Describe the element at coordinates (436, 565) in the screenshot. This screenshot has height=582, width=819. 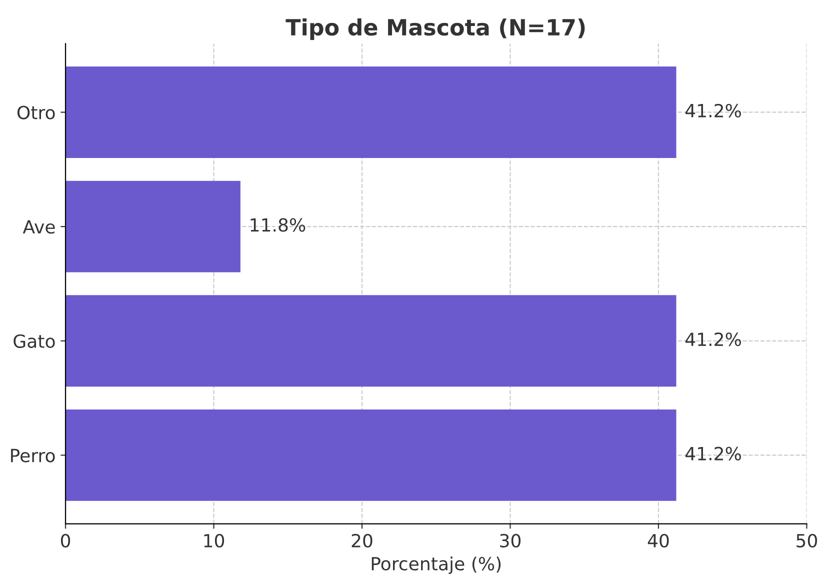
I see `x-axis-title: Porcentaje (%)` at that location.